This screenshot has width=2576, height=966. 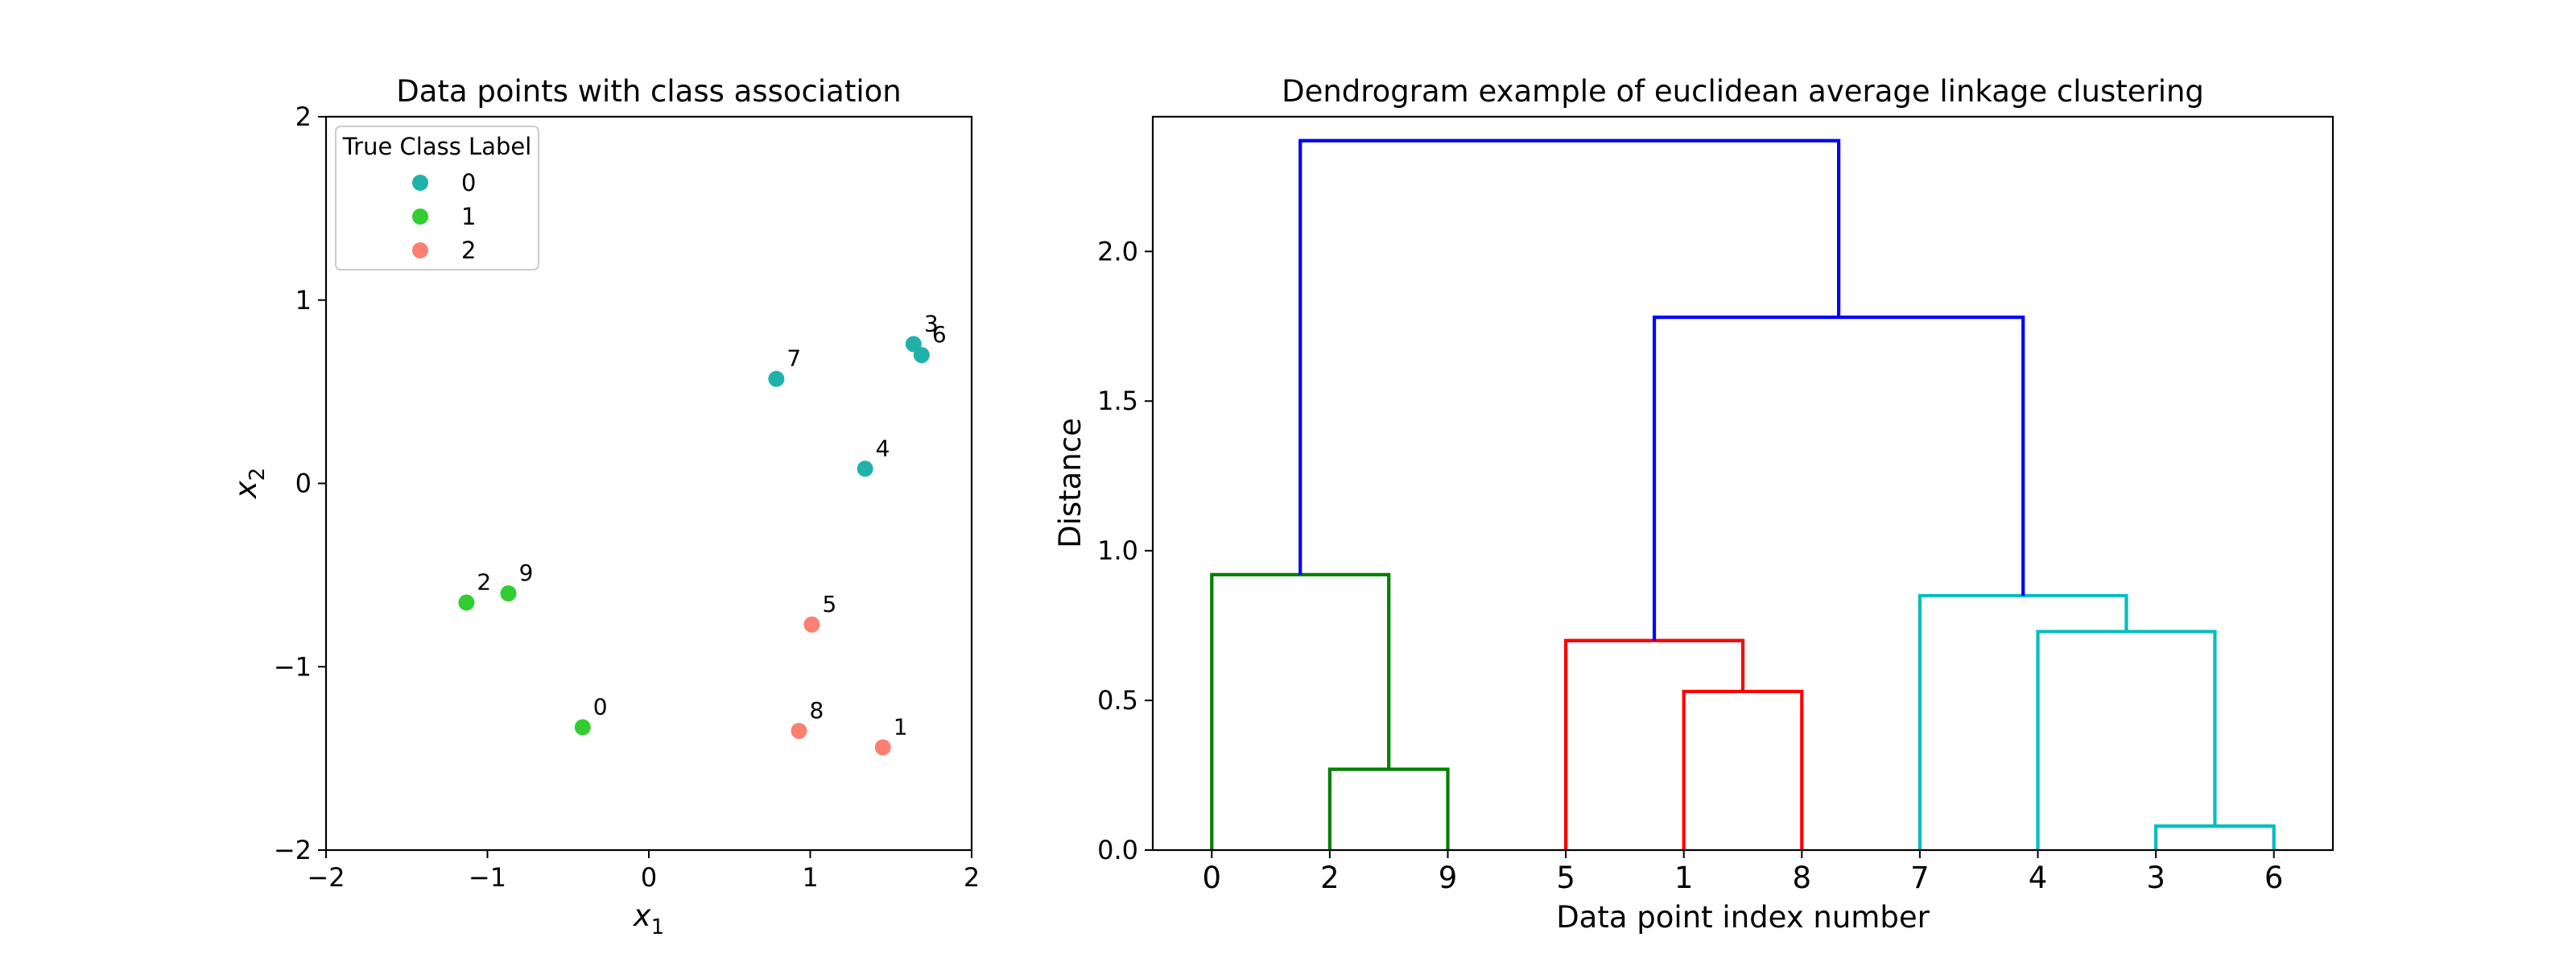 What do you see at coordinates (901, 726) in the screenshot?
I see `point-label: 1` at bounding box center [901, 726].